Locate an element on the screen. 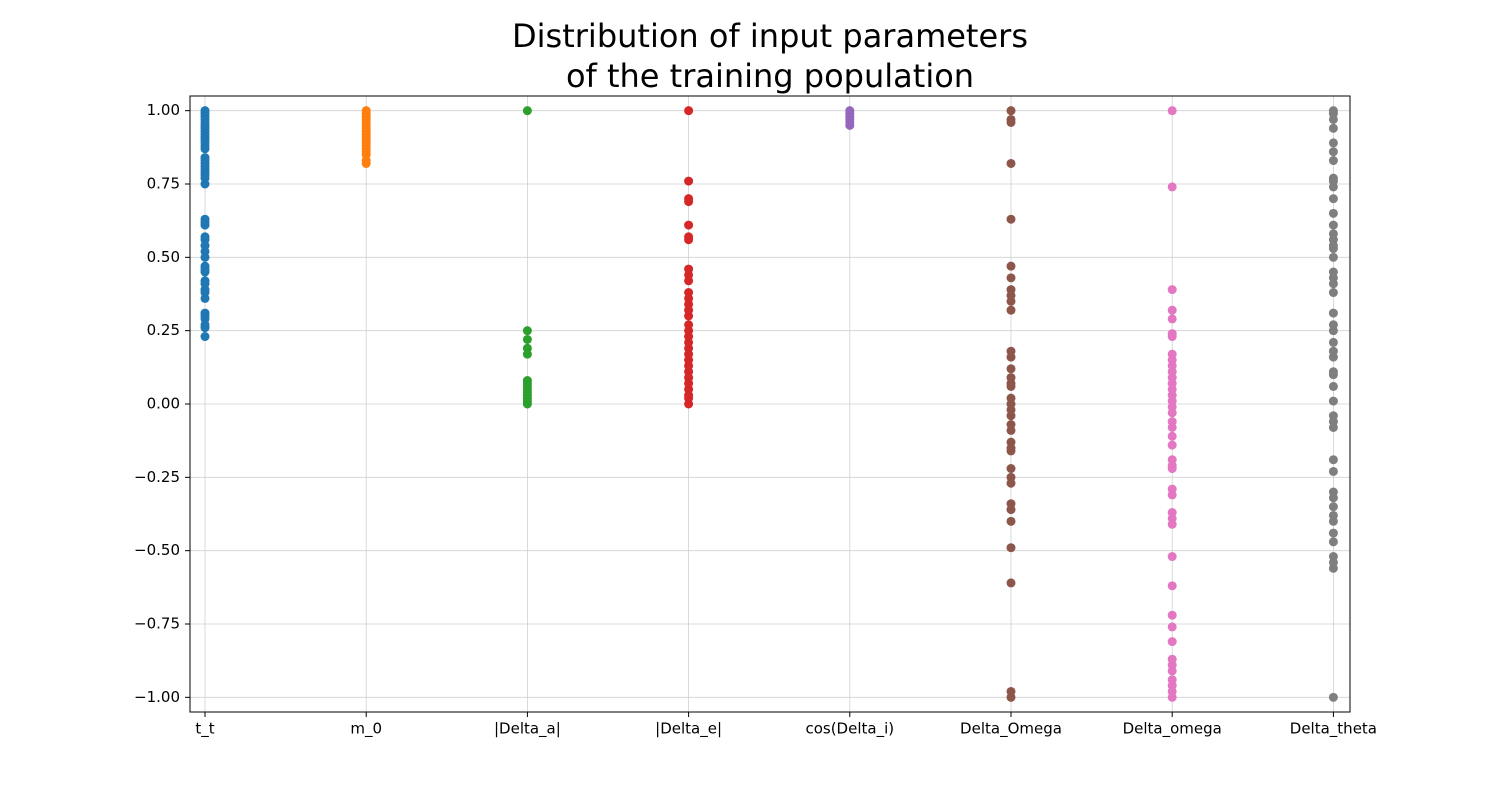 This screenshot has height=800, width=1500. x-tick-label: m_0 is located at coordinates (366, 729).